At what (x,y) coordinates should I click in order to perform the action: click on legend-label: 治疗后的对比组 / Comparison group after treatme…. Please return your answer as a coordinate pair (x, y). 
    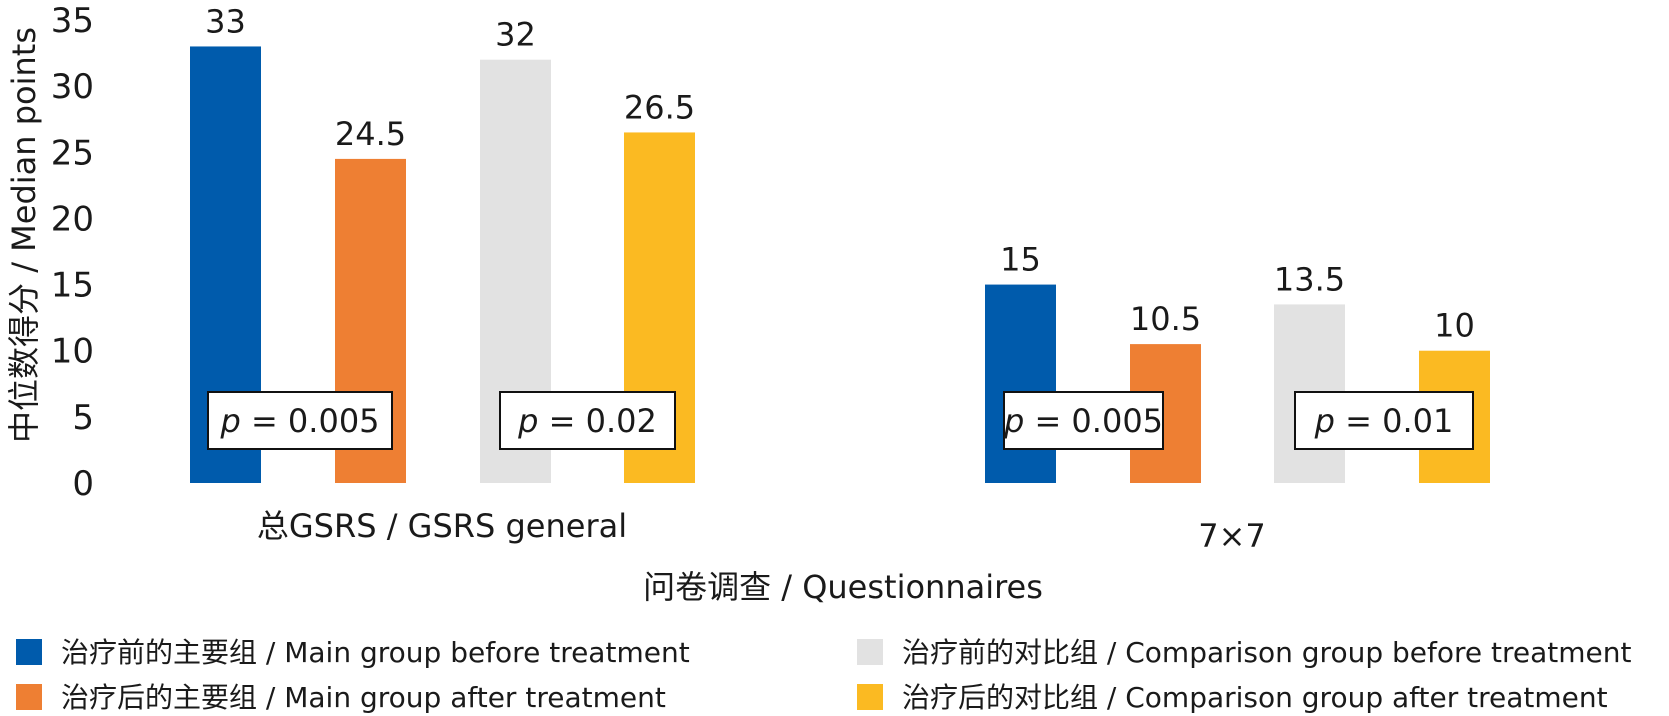
    Looking at the image, I should click on (1255, 697).